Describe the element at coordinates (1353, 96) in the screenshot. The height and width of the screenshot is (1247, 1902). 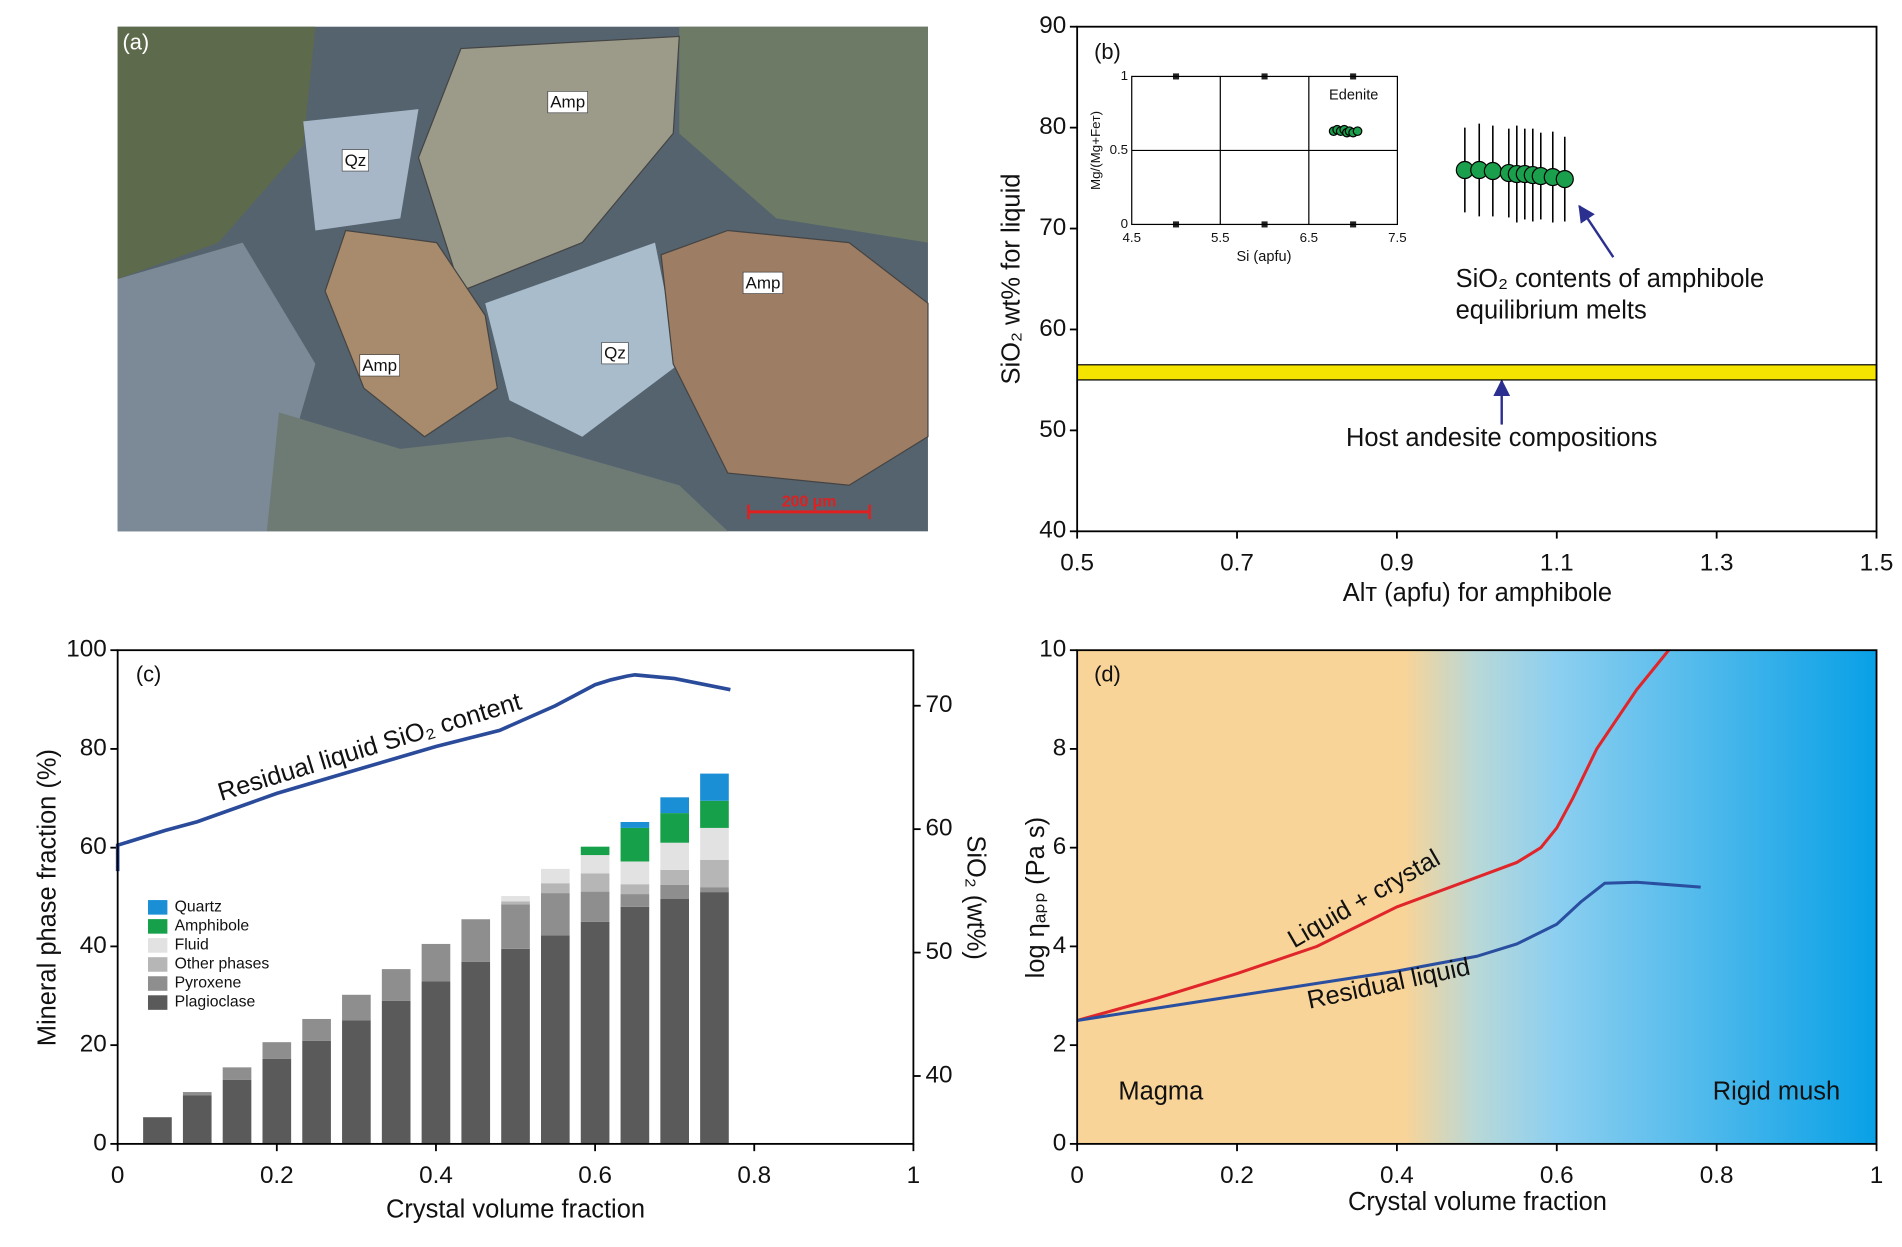
I see `annotation: Edenite` at that location.